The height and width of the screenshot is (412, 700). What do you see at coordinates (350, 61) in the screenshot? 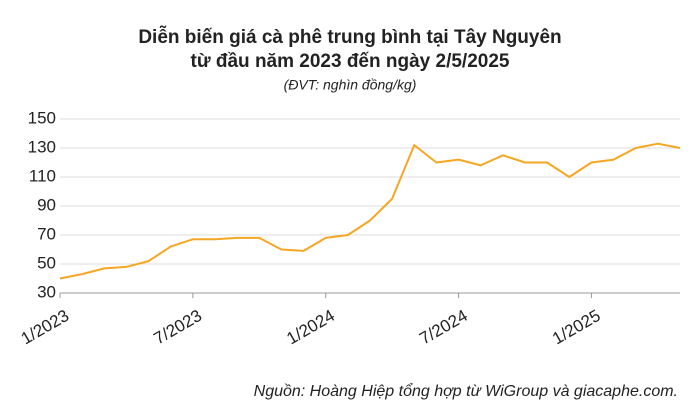
I see `chart-subtitle: từ đầu năm 2023 đến ngày 2/5/2025` at bounding box center [350, 61].